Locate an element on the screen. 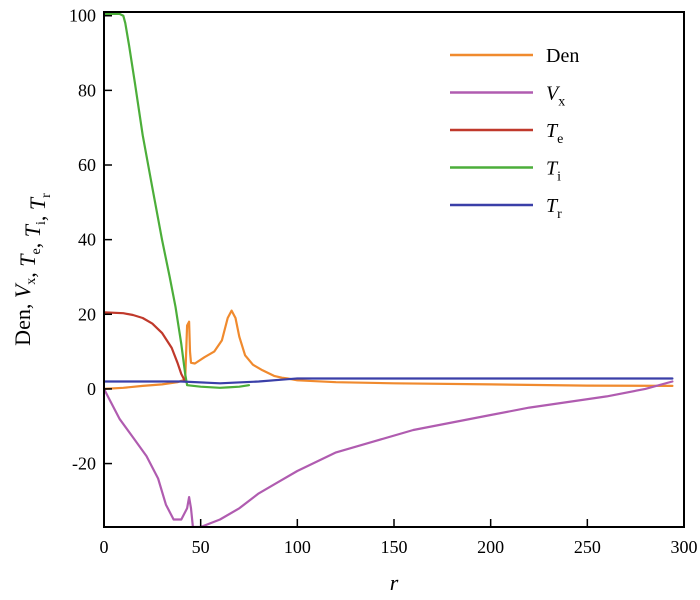 Image resolution: width=700 pixels, height=600 pixels. series-line-te is located at coordinates (145, 347).